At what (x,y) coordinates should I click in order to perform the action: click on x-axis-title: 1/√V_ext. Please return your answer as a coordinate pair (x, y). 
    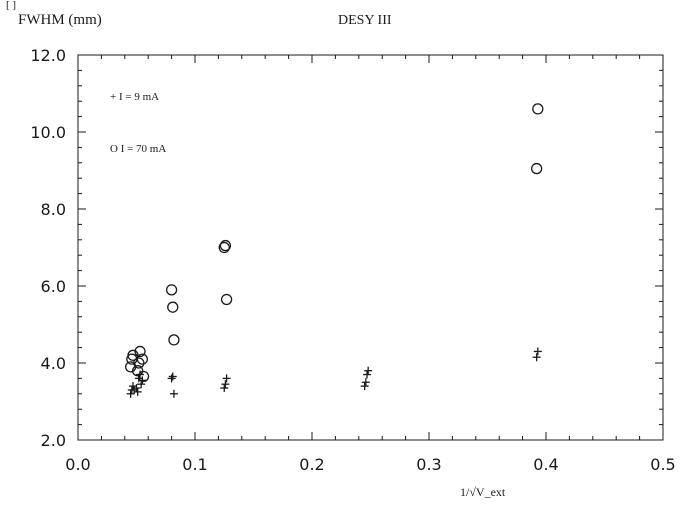
    Looking at the image, I should click on (483, 492).